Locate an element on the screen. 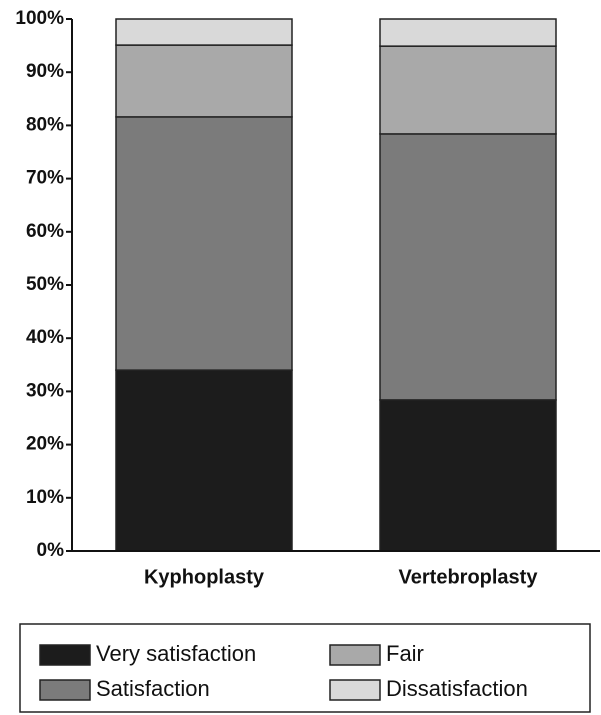 The image size is (601, 715). x-tick-label: Vertebroplasty is located at coordinates (469, 577).